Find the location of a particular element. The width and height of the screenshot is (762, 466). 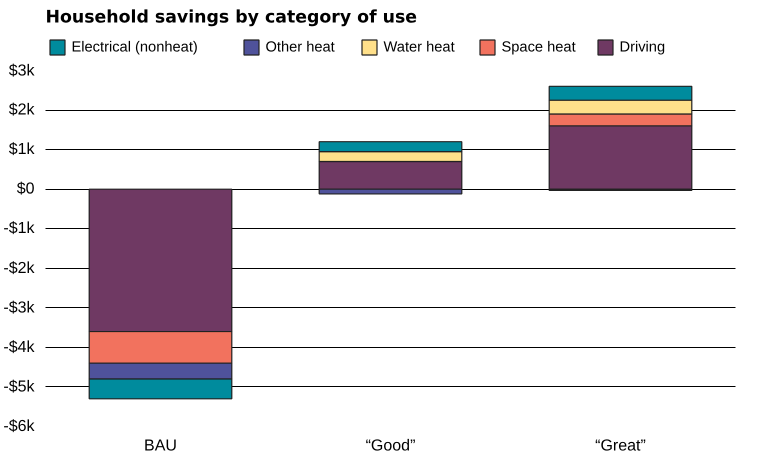

legend-label: Electrical (nonheat) is located at coordinates (135, 48).